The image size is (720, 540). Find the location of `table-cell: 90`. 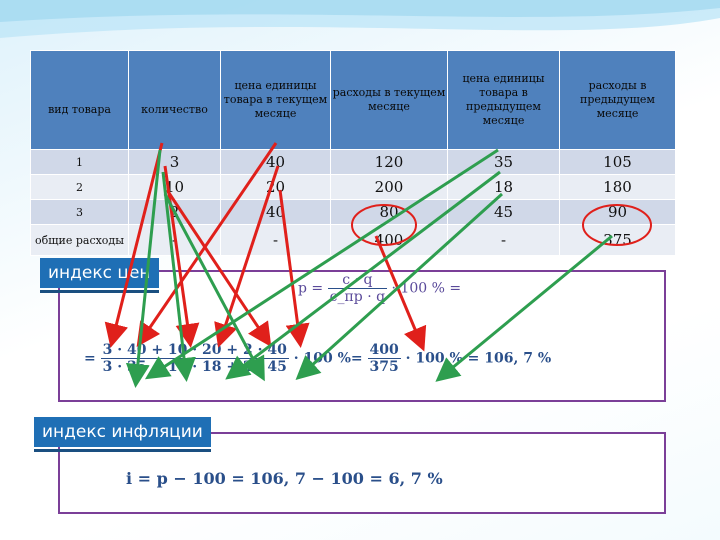

table-cell: 90 is located at coordinates (617, 212).